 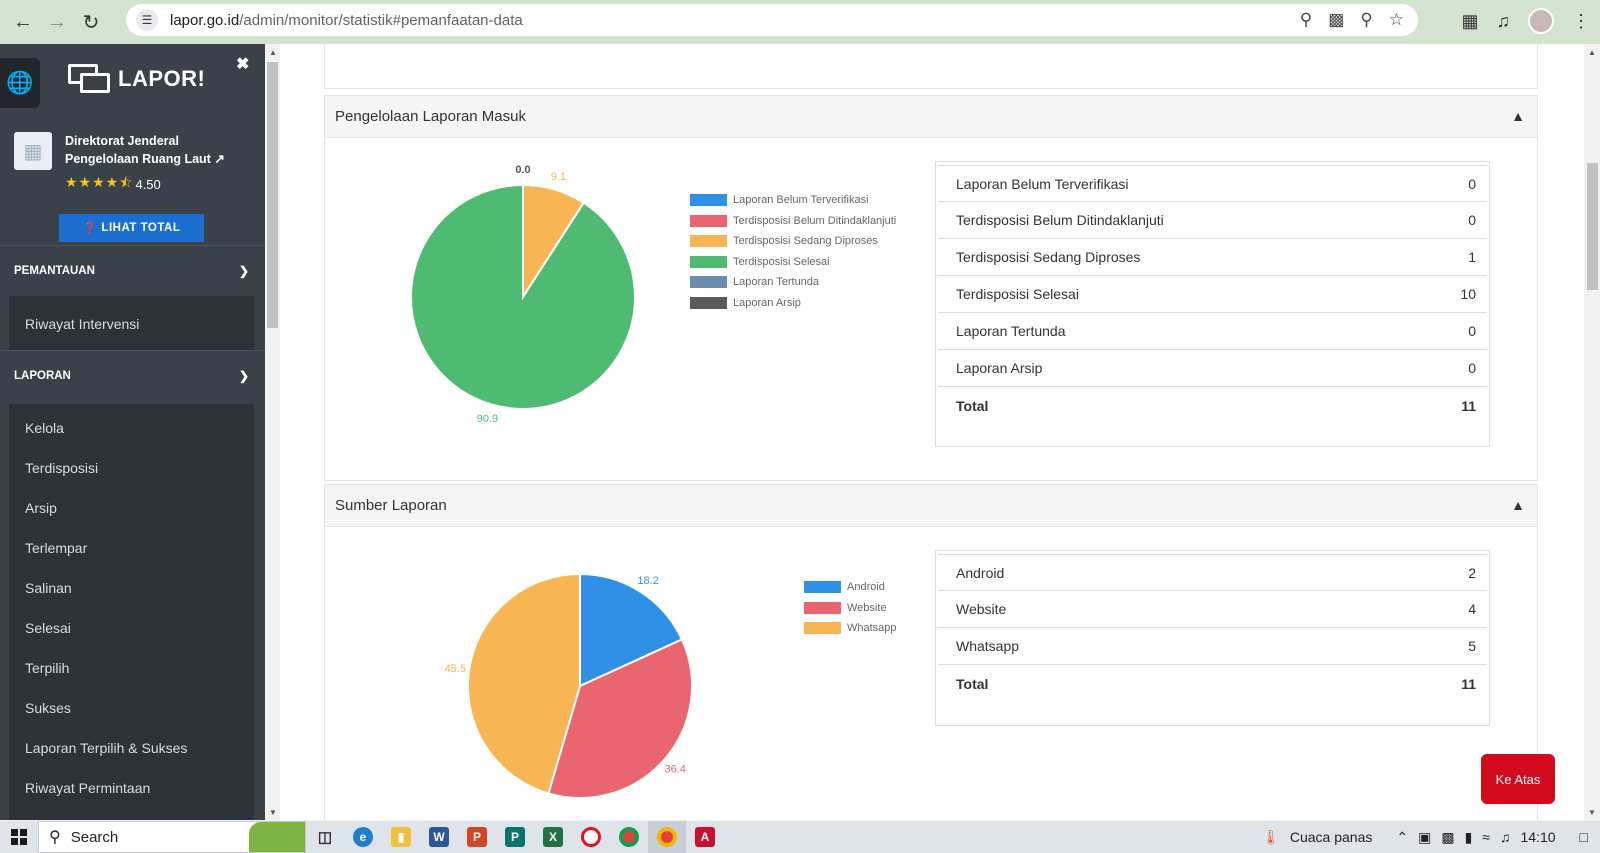 What do you see at coordinates (147, 20) in the screenshot?
I see `site-info-icon: ☰` at bounding box center [147, 20].